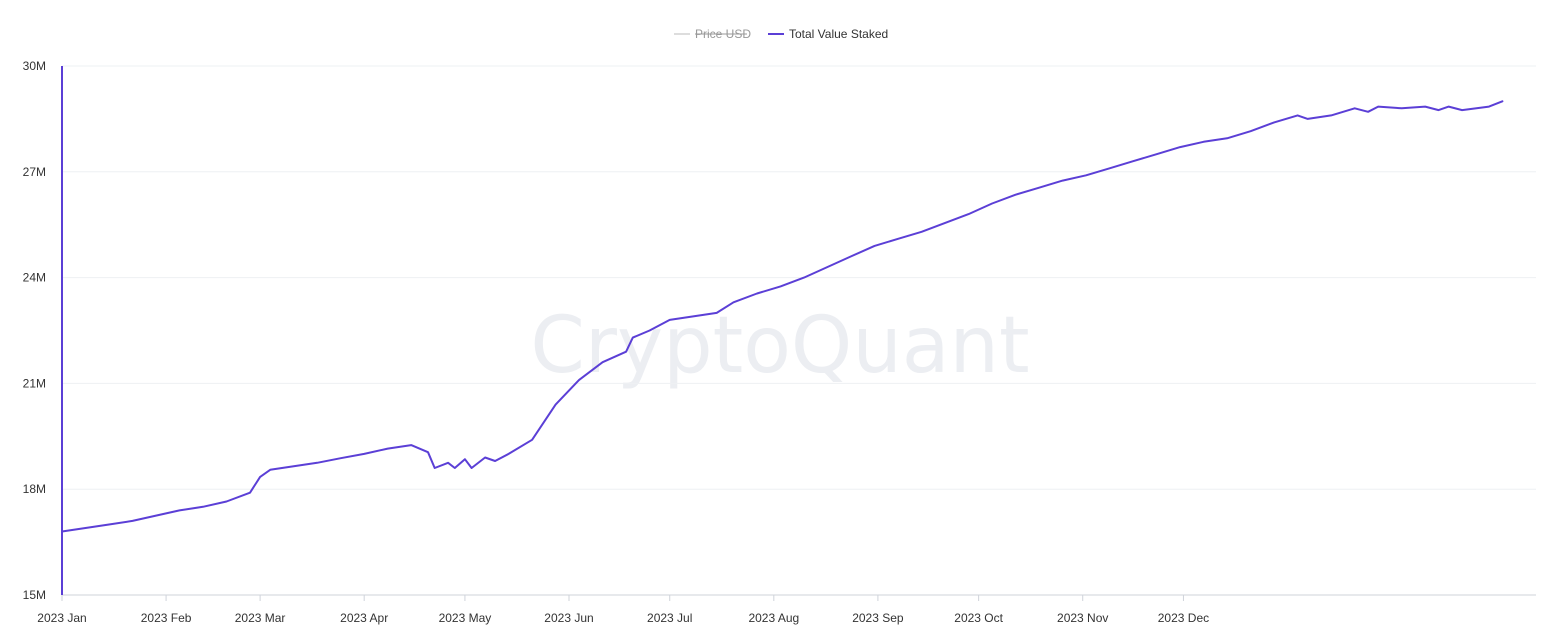 The width and height of the screenshot is (1550, 638). Describe the element at coordinates (1183, 618) in the screenshot. I see `x-tick-label: 2023 Dec` at that location.